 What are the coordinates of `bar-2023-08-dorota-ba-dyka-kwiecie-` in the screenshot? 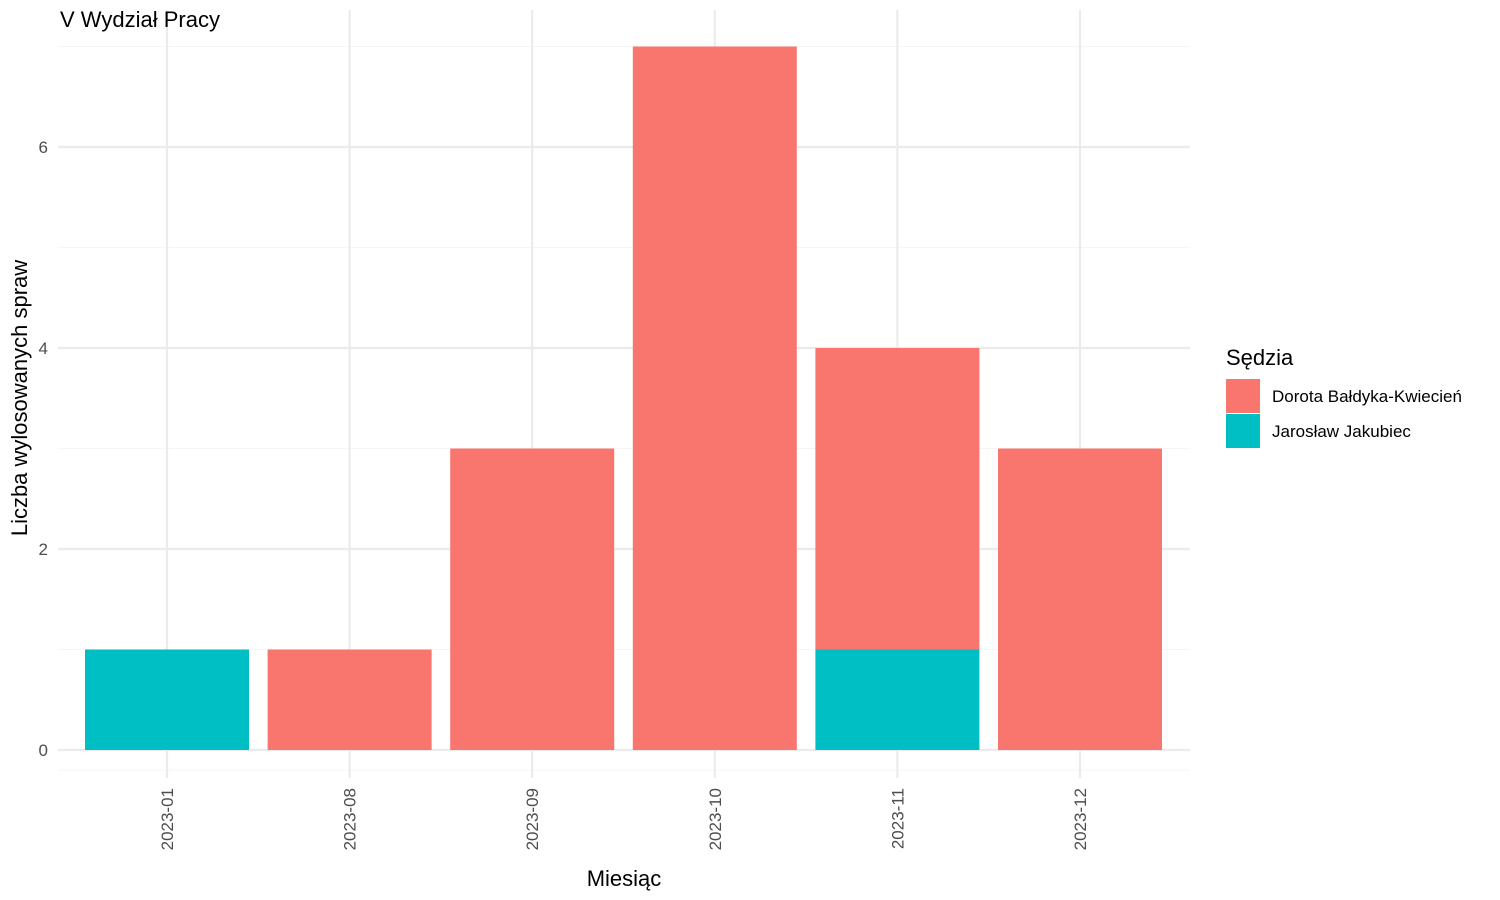 It's located at (349, 699).